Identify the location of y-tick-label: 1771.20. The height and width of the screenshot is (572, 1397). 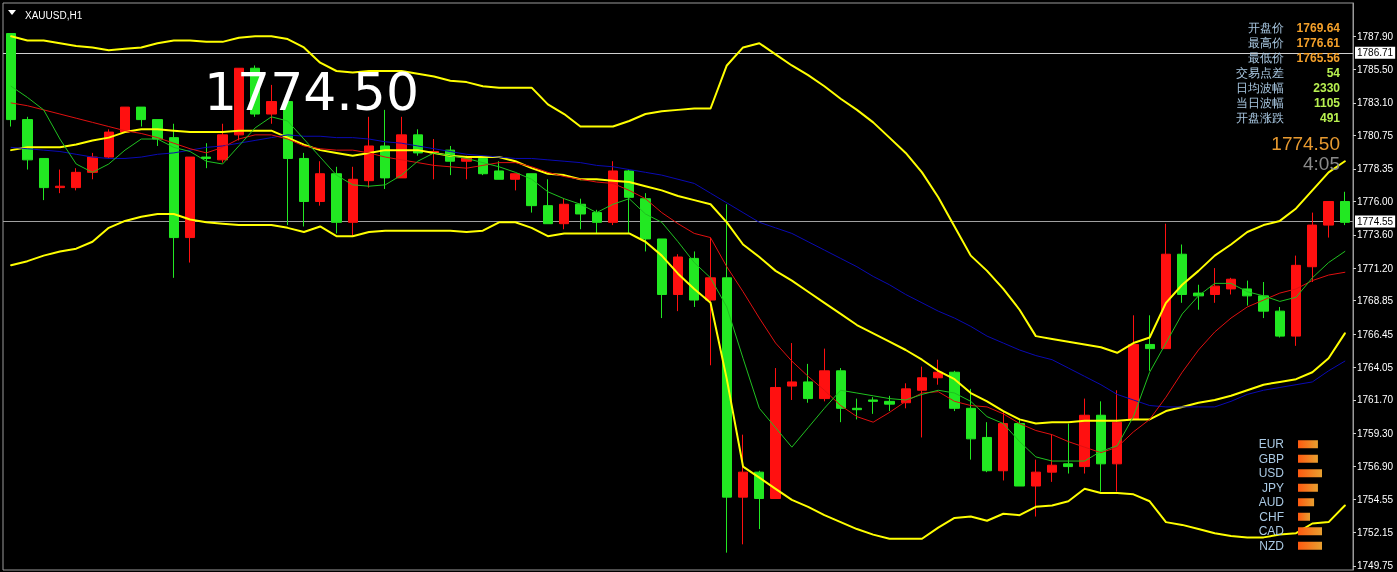
(1375, 268).